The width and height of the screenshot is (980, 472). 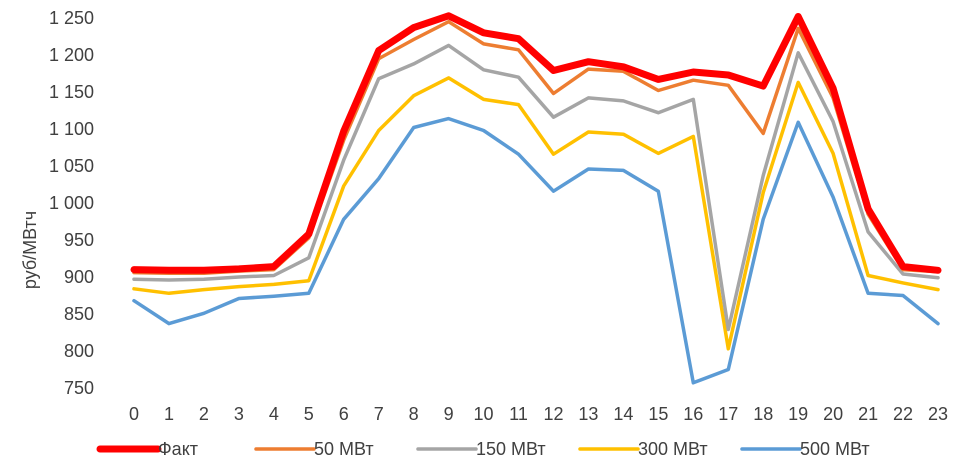 I want to click on y-tick-label: 950, so click(x=79, y=240).